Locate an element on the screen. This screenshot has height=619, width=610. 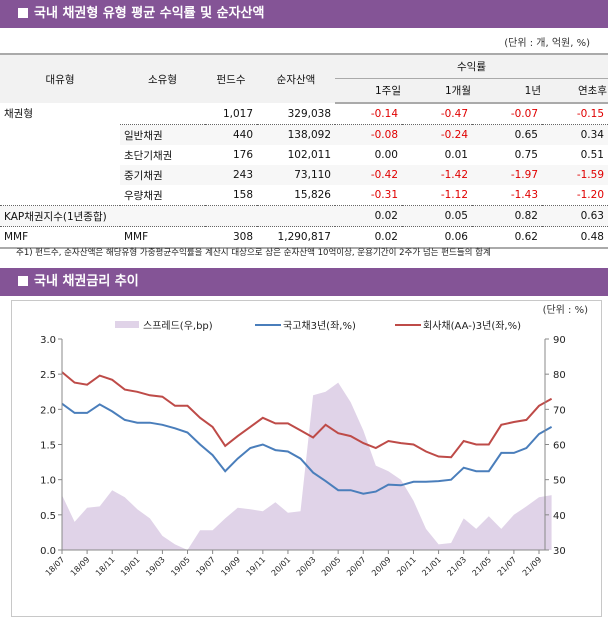
table-row: 채권형 1,017 329,038 -0.14 -0.47 -0.07 -0.15 is located at coordinates (304, 114).